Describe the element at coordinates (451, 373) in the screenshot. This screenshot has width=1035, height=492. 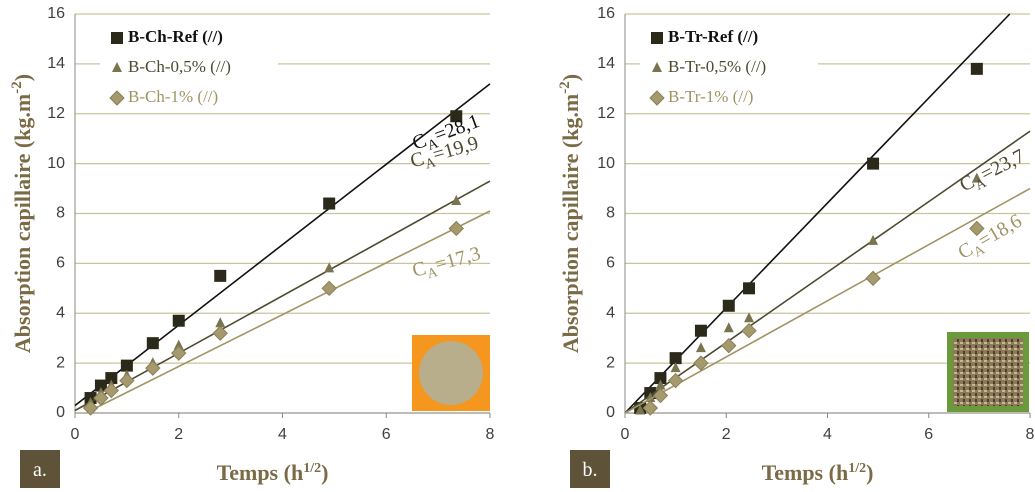
I see `sample-disc` at that location.